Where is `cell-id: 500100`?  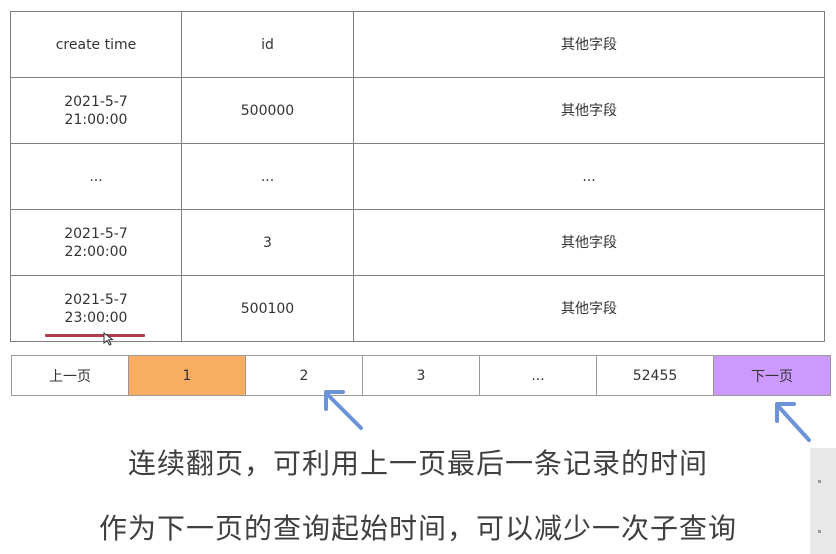
cell-id: 500100 is located at coordinates (267, 308).